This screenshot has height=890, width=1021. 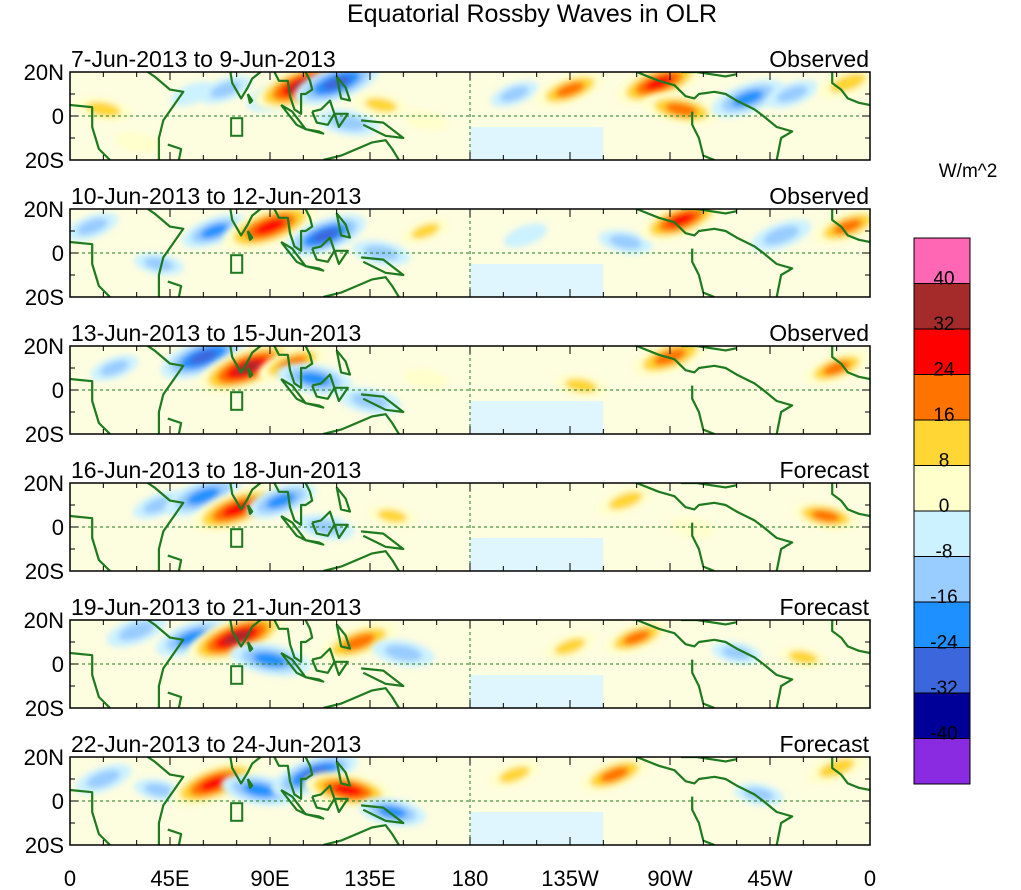 What do you see at coordinates (769, 878) in the screenshot?
I see `x-tick-label: 45W` at bounding box center [769, 878].